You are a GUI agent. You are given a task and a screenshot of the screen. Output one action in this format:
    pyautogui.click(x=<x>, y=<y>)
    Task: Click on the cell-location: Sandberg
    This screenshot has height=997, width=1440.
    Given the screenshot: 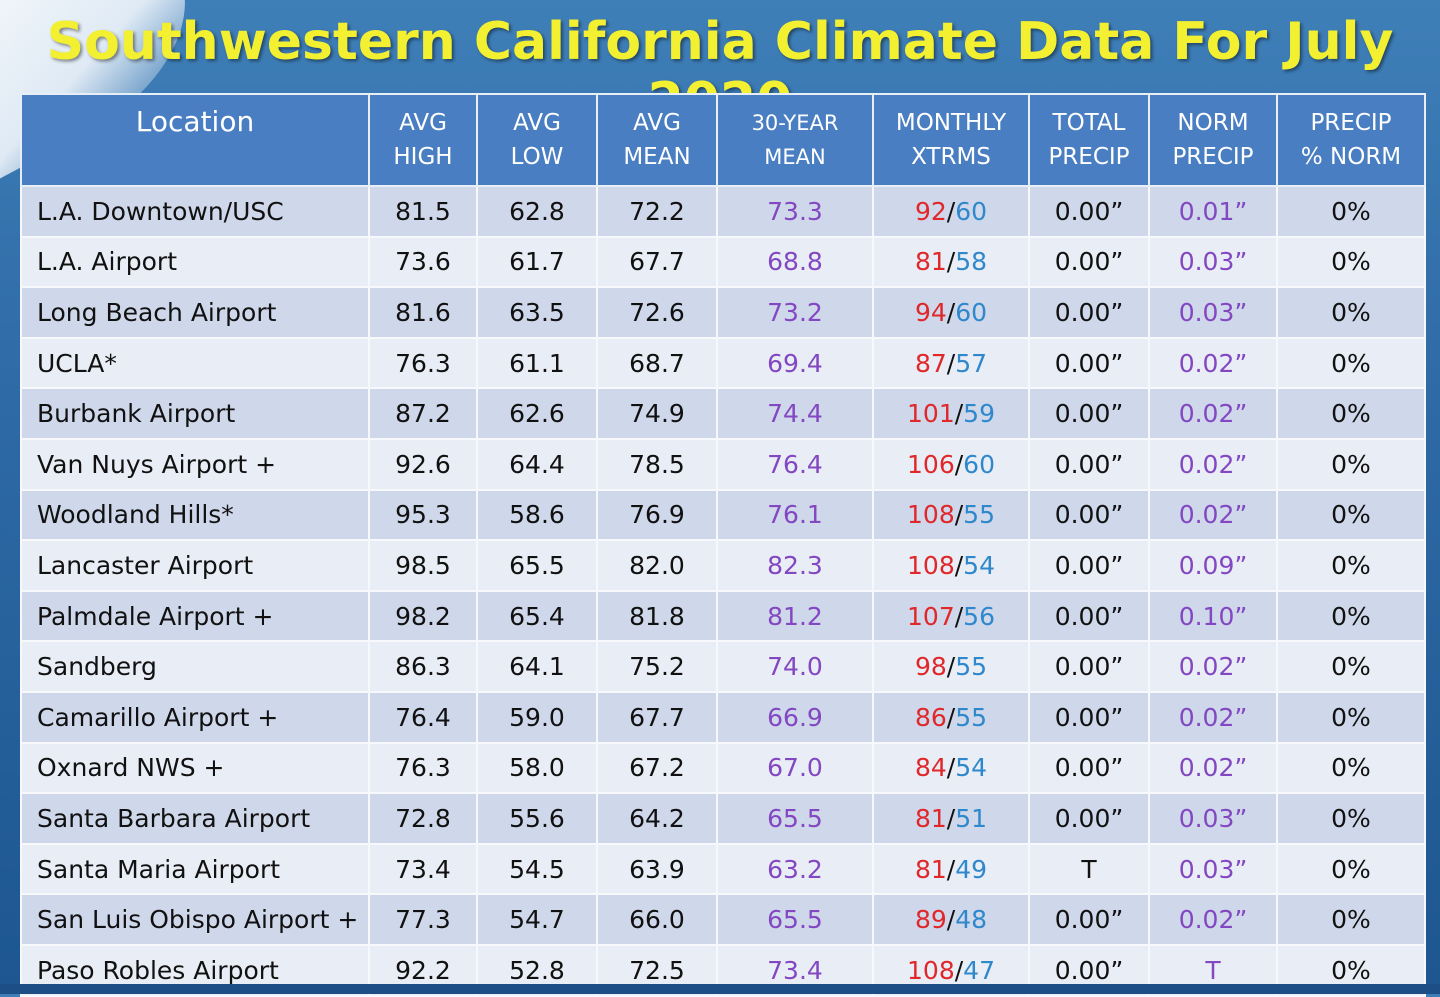 What is the action you would take?
    pyautogui.click(x=195, y=666)
    